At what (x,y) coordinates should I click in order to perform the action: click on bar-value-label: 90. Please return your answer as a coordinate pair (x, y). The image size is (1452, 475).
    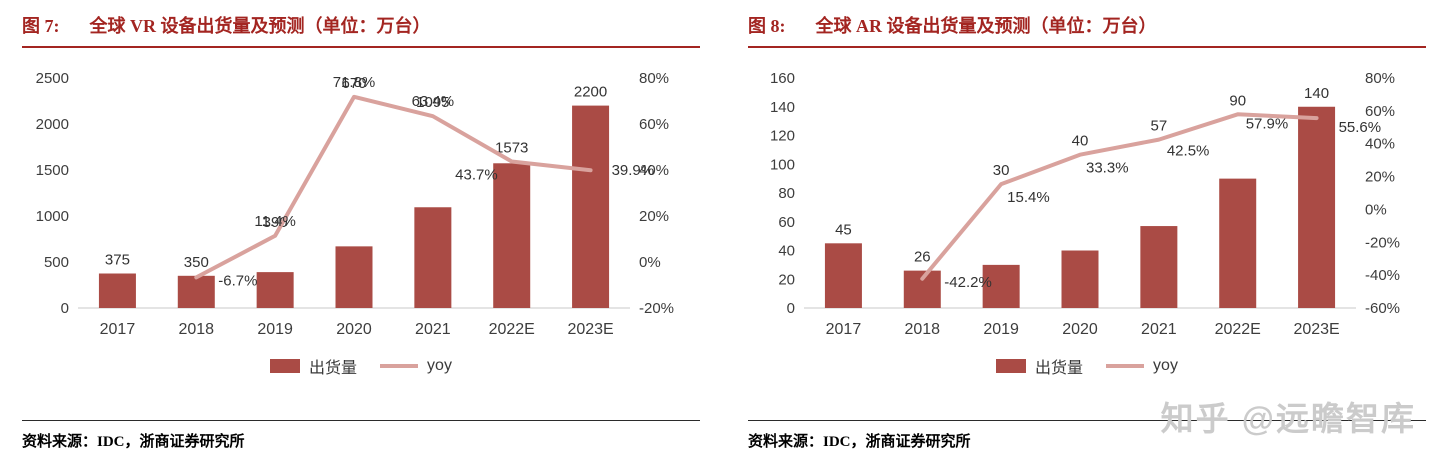
    Looking at the image, I should click on (1237, 100).